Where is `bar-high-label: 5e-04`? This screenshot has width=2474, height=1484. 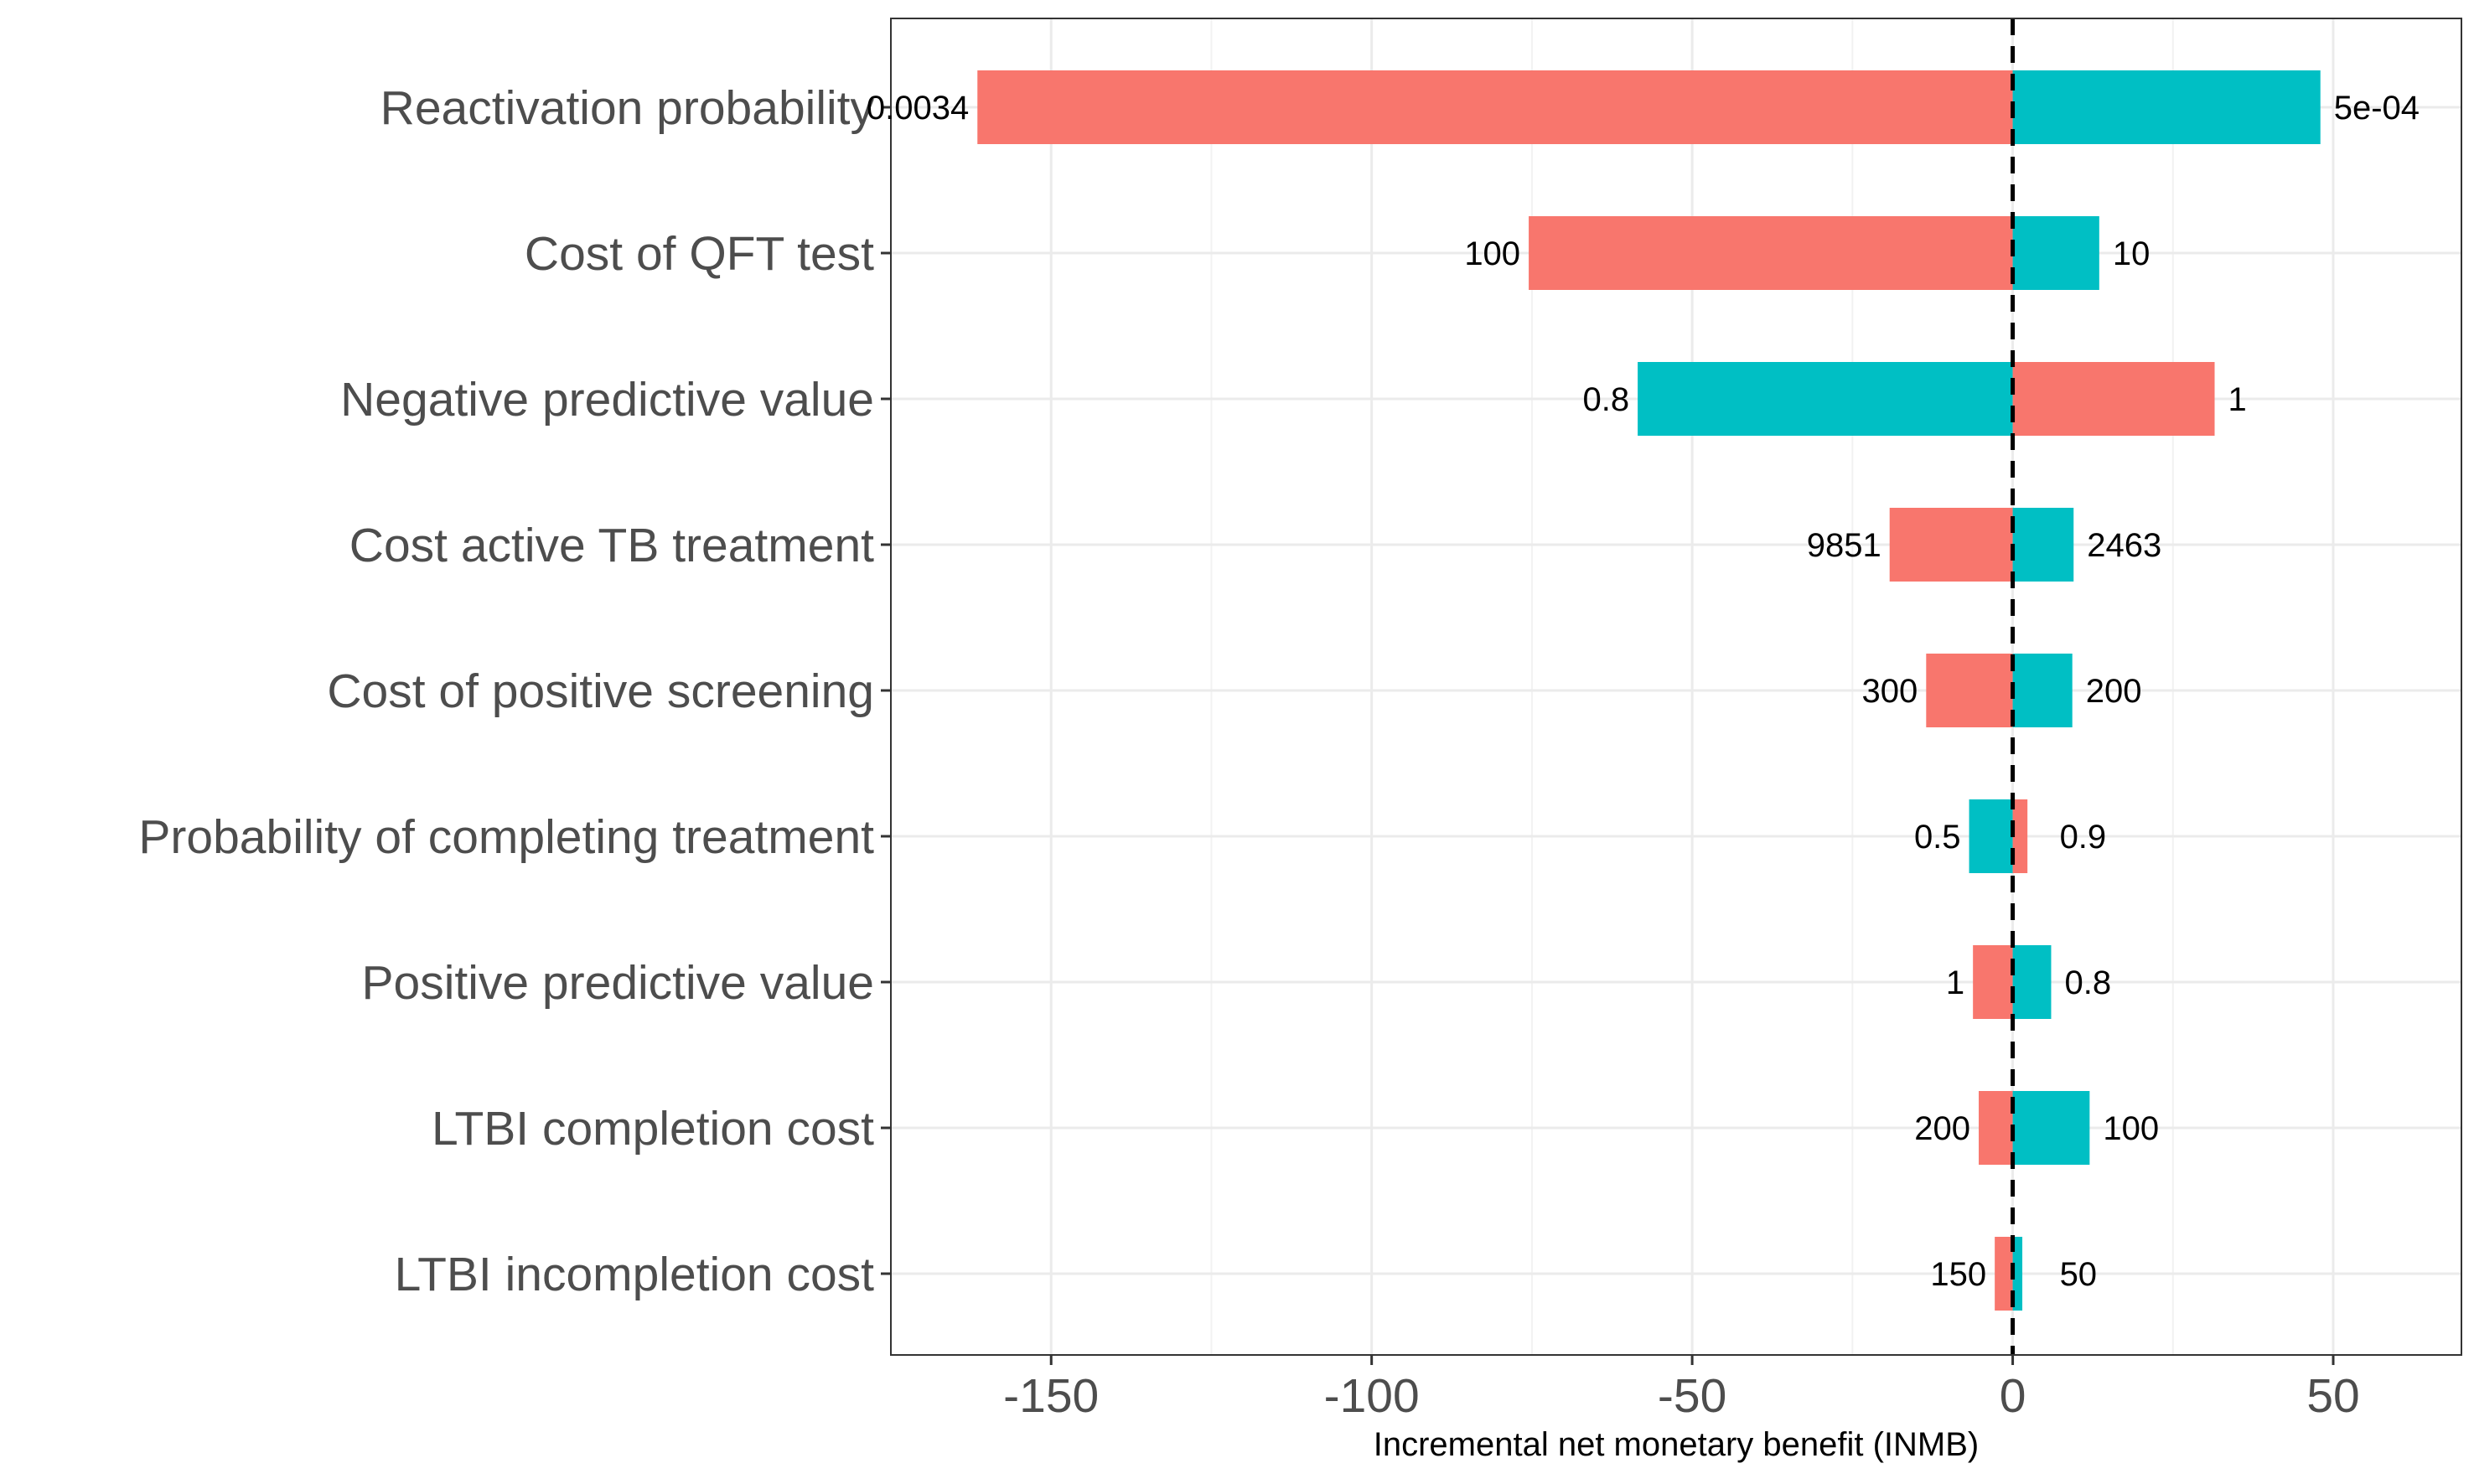 bar-high-label: 5e-04 is located at coordinates (2377, 109).